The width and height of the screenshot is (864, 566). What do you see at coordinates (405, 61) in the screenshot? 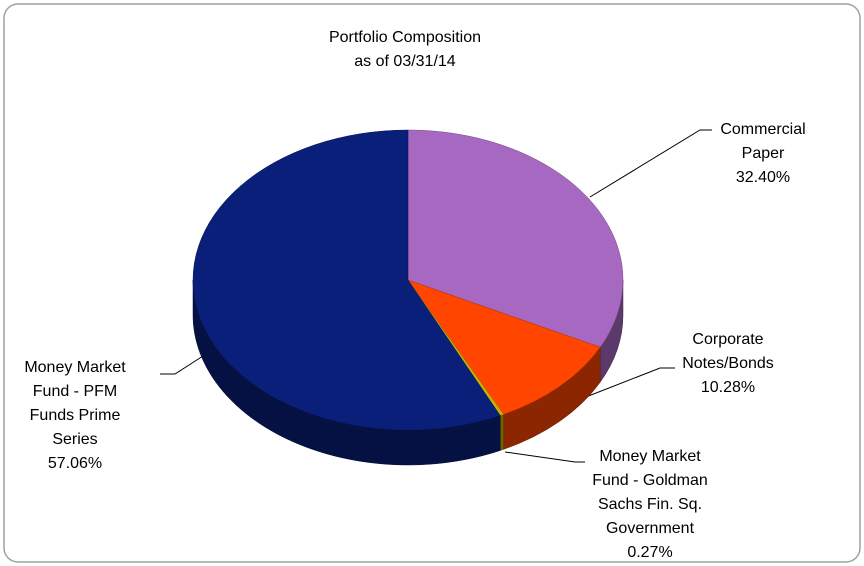
I see `chart-subtitle: as of 03/31/14` at bounding box center [405, 61].